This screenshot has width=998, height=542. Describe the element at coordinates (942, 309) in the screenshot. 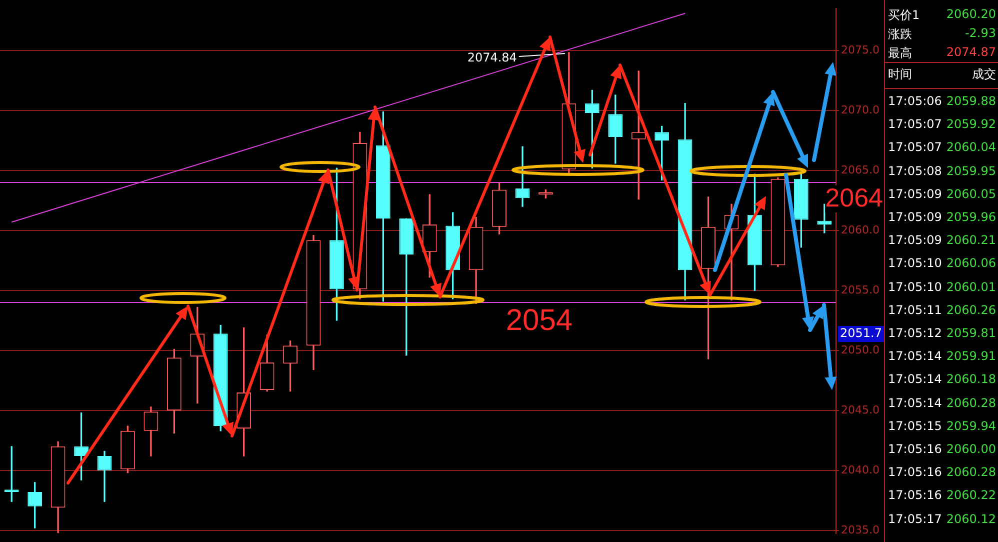

I see `text: 17:05:11 2060.26` at that location.